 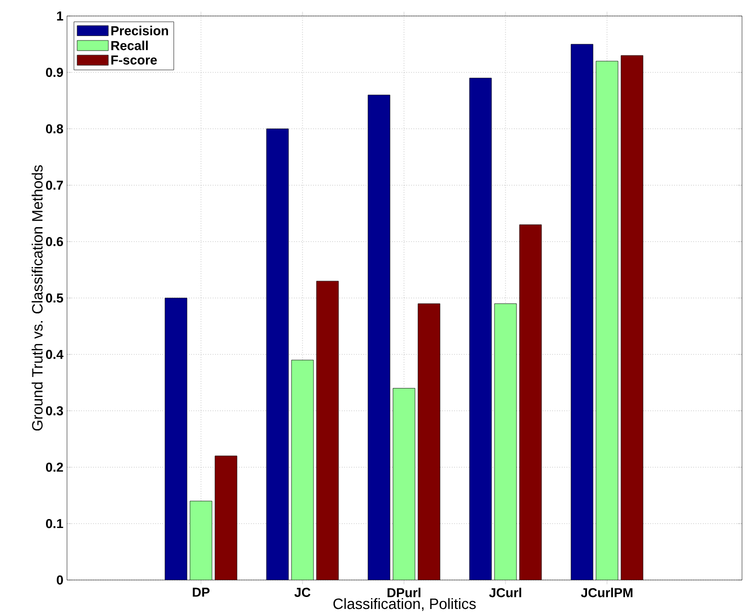 I want to click on y-tick-label: 1, so click(x=60, y=16).